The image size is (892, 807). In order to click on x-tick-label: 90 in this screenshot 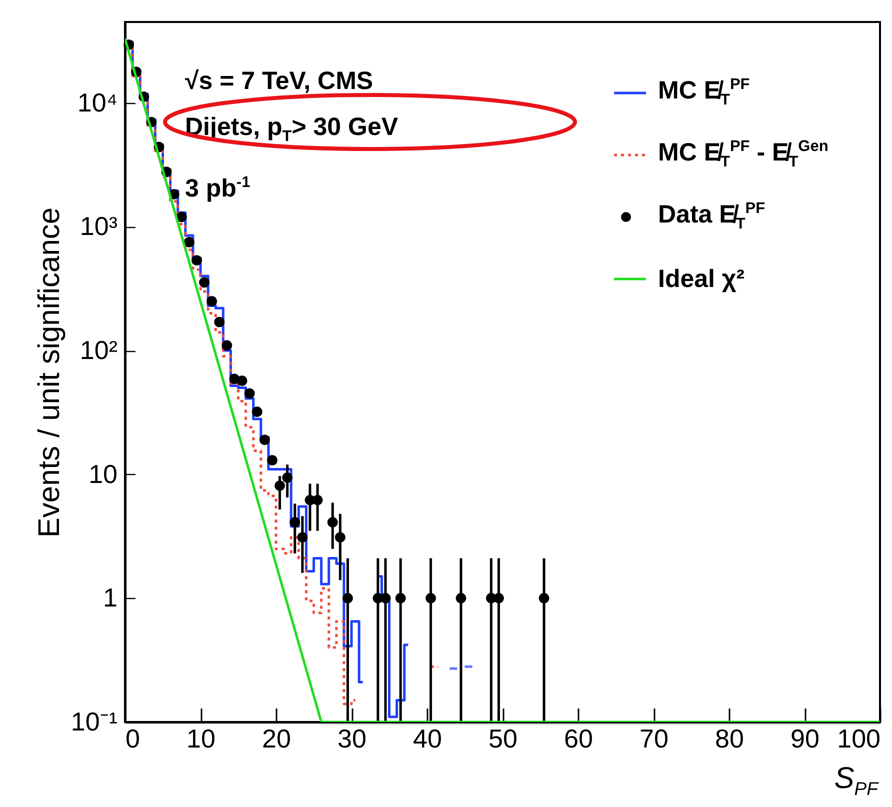, I will do `click(805, 739)`.